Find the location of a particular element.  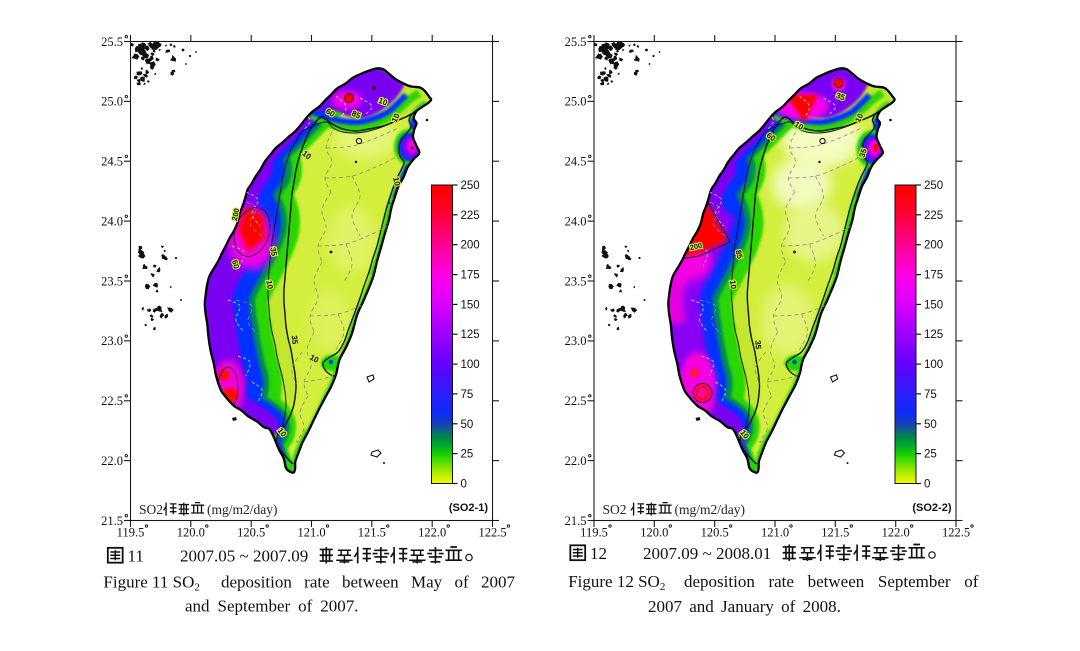

svg-text: 12 is located at coordinates (598, 553).